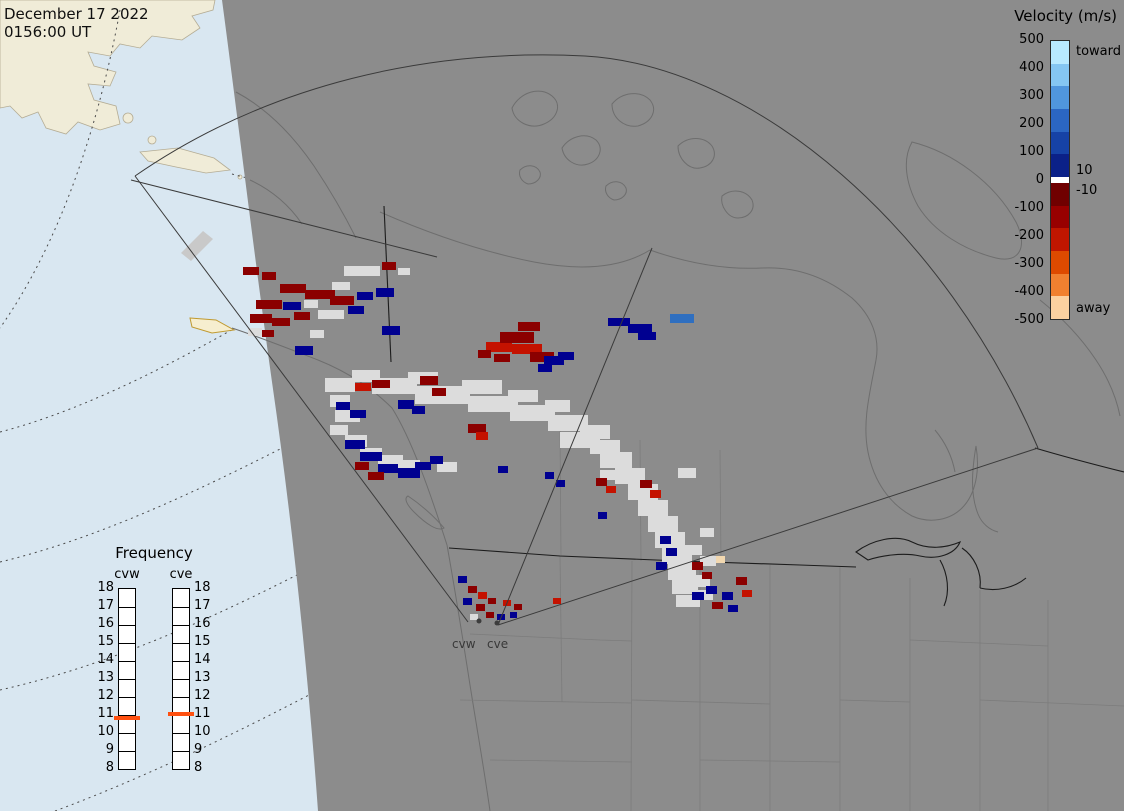  What do you see at coordinates (1065, 16) in the screenshot?
I see `velocity-legend-title: Velocity (m/s)` at bounding box center [1065, 16].